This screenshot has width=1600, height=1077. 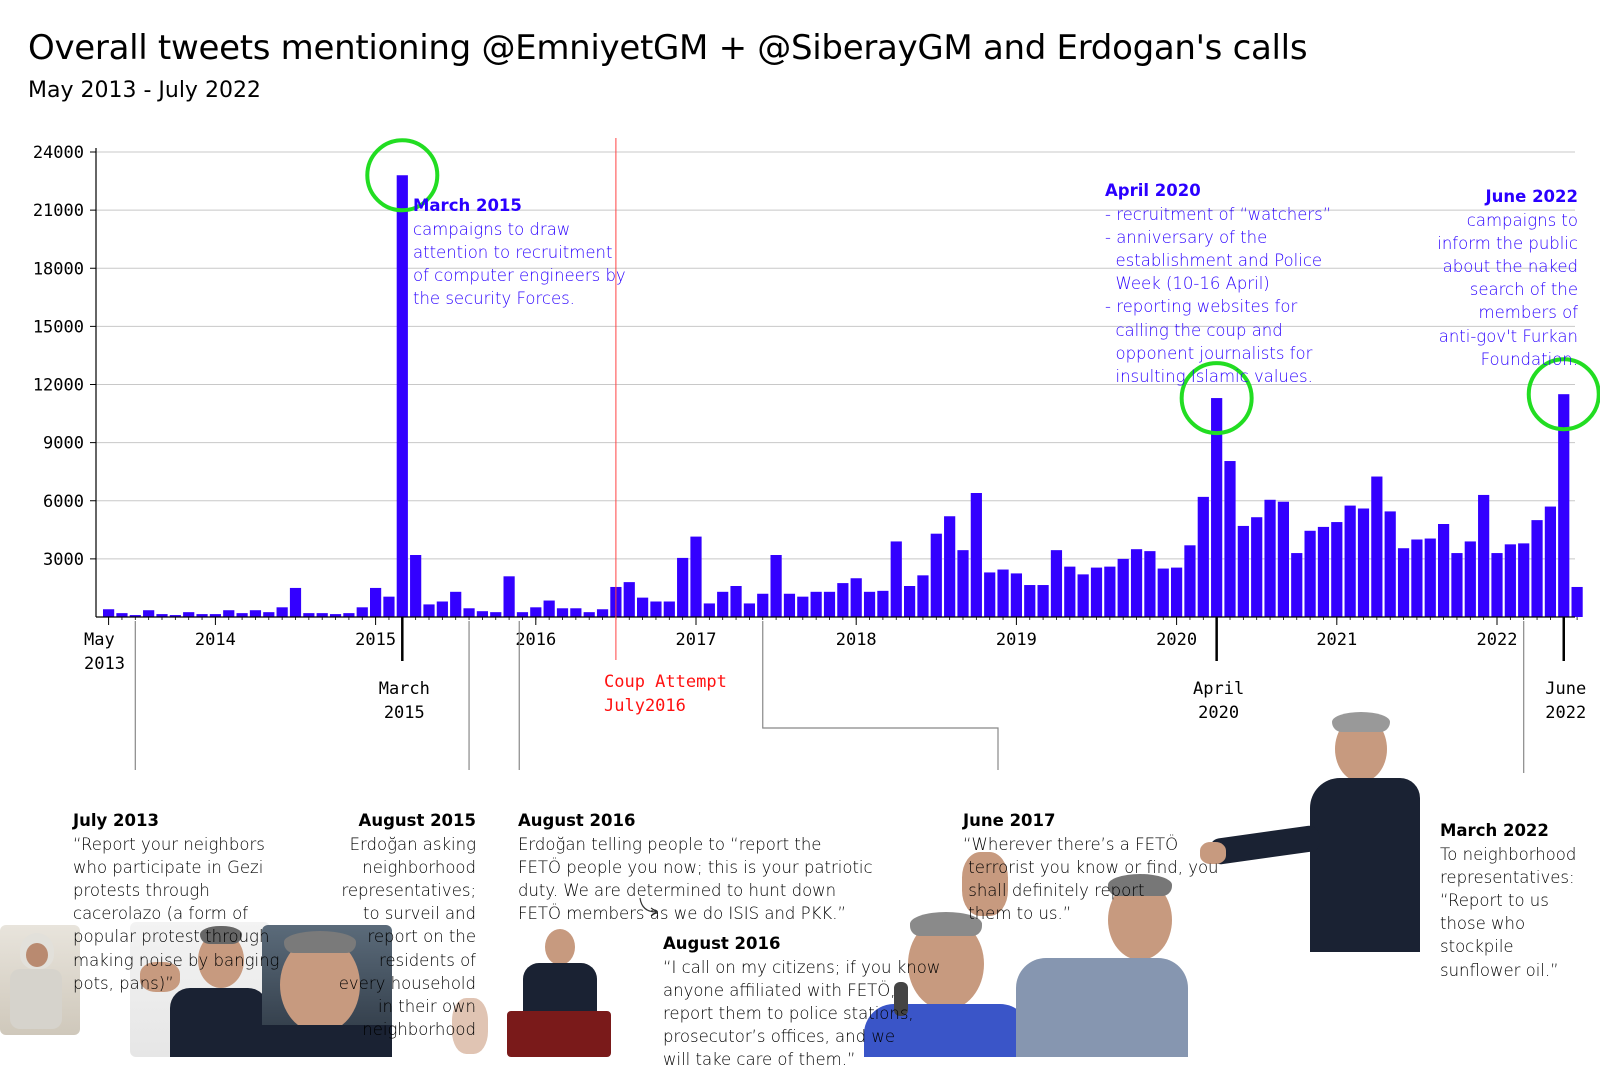 What do you see at coordinates (1494, 831) in the screenshot?
I see `annotation-head: March 2022` at bounding box center [1494, 831].